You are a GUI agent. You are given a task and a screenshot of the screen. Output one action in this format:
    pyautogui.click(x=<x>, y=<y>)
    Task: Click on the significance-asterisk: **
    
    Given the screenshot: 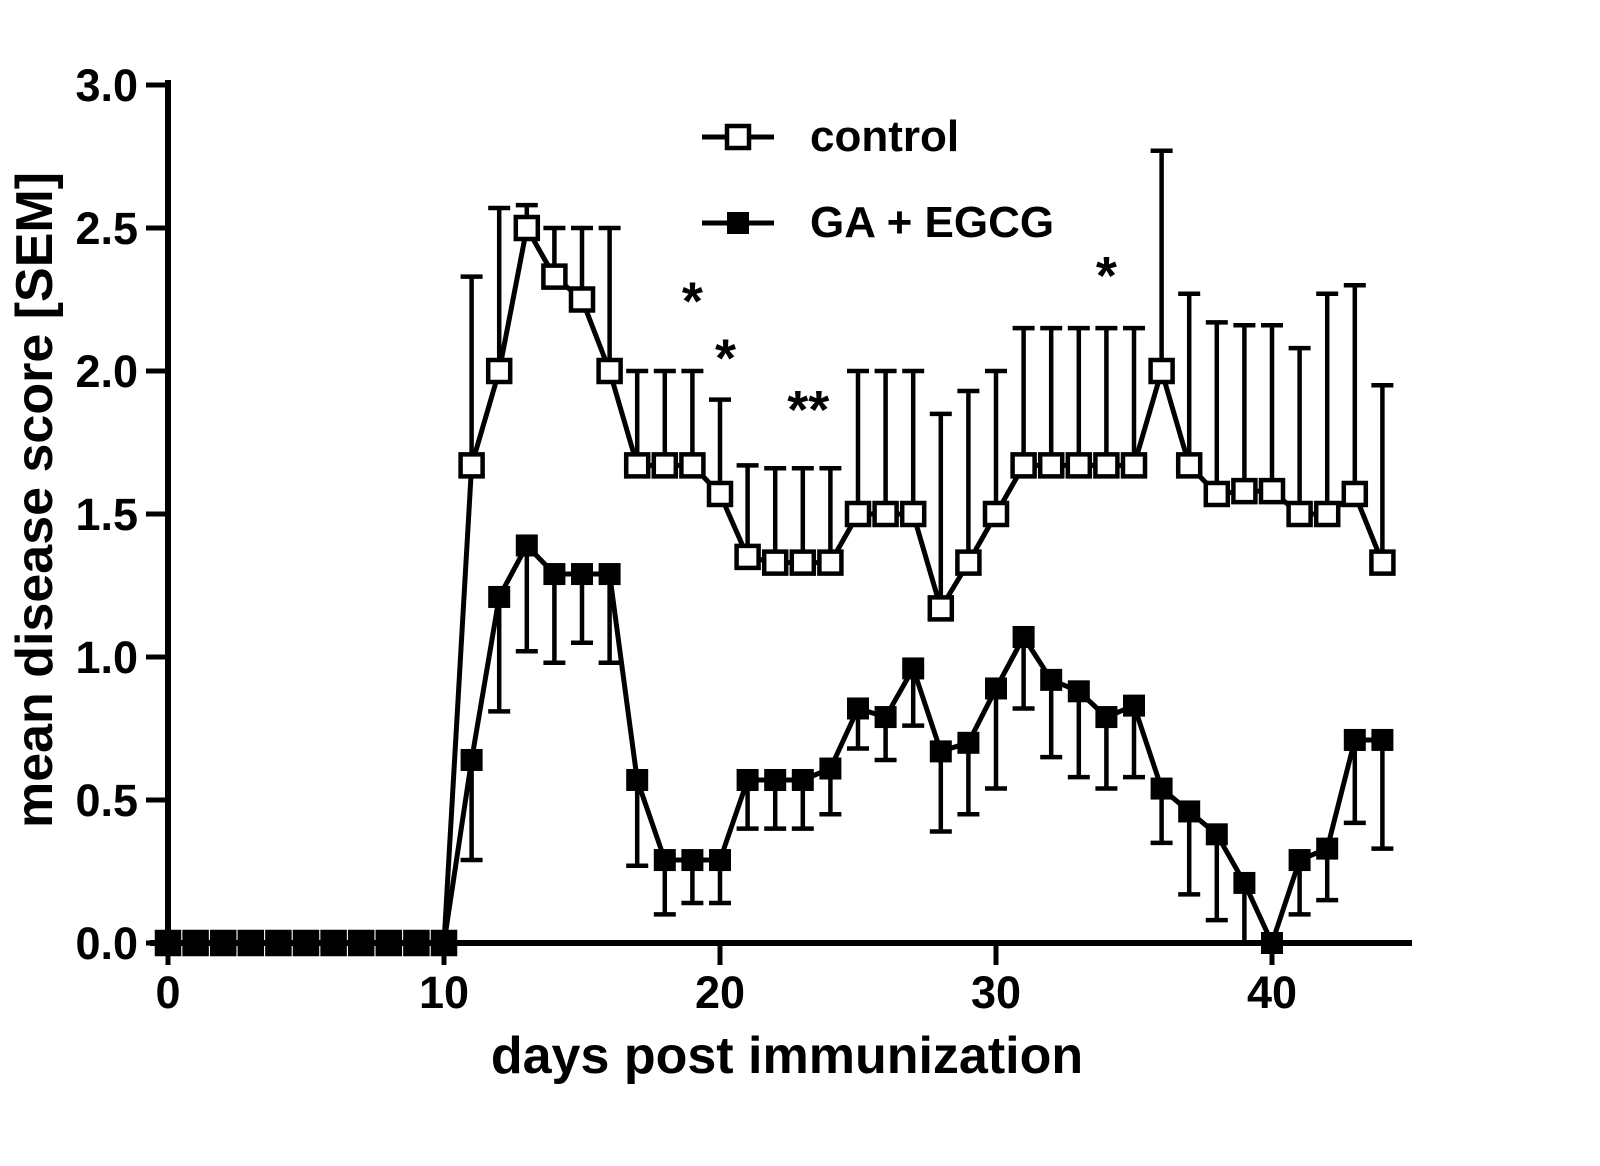 What is the action you would take?
    pyautogui.click(x=808, y=410)
    